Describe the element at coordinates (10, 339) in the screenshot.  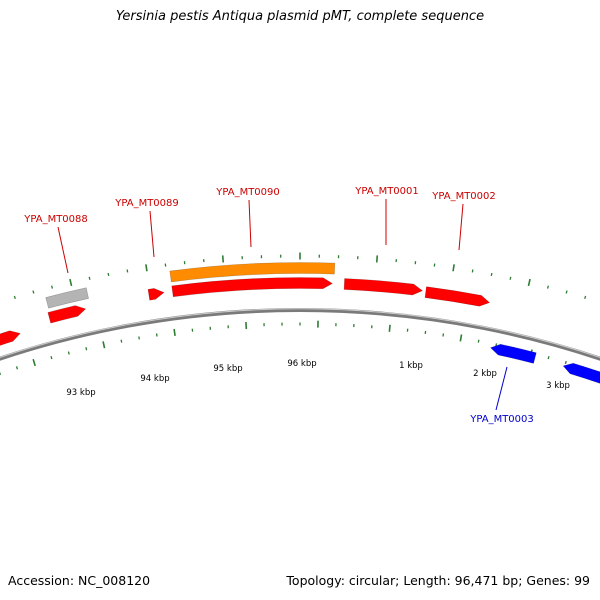
I see `gene-arrow-left-edge` at that location.